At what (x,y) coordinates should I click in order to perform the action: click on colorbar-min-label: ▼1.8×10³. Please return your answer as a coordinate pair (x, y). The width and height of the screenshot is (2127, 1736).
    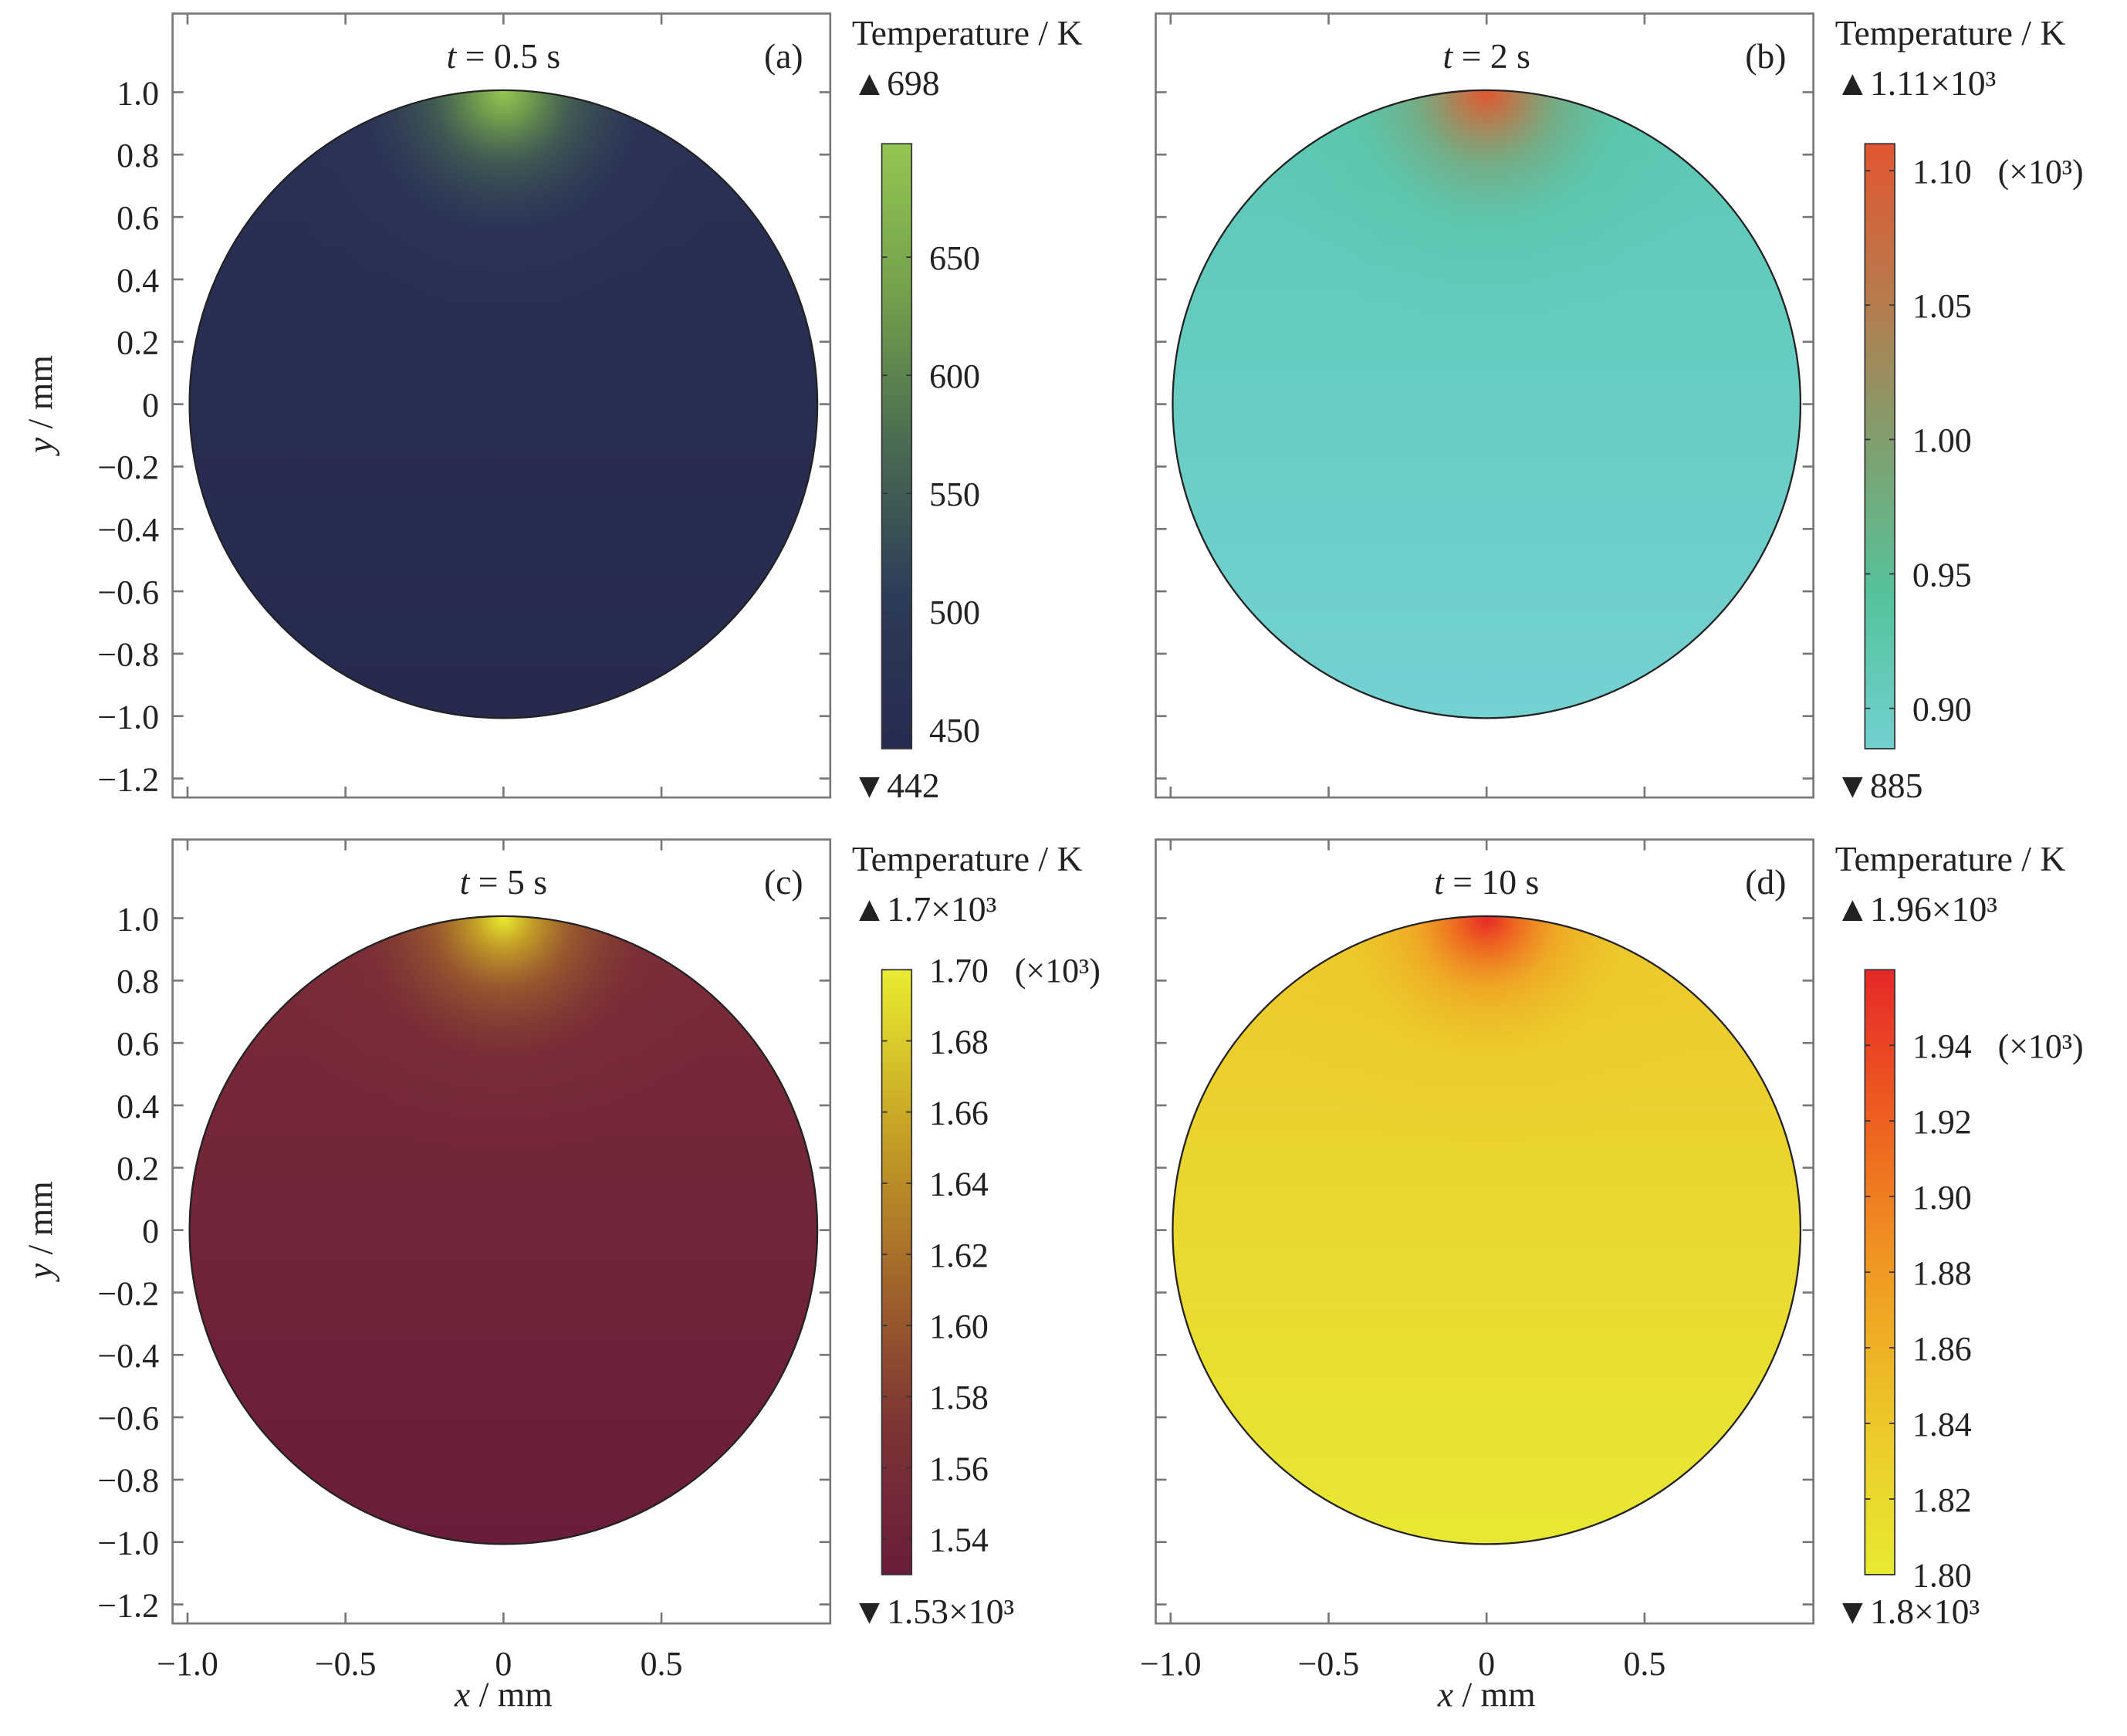
    Looking at the image, I should click on (1907, 1612).